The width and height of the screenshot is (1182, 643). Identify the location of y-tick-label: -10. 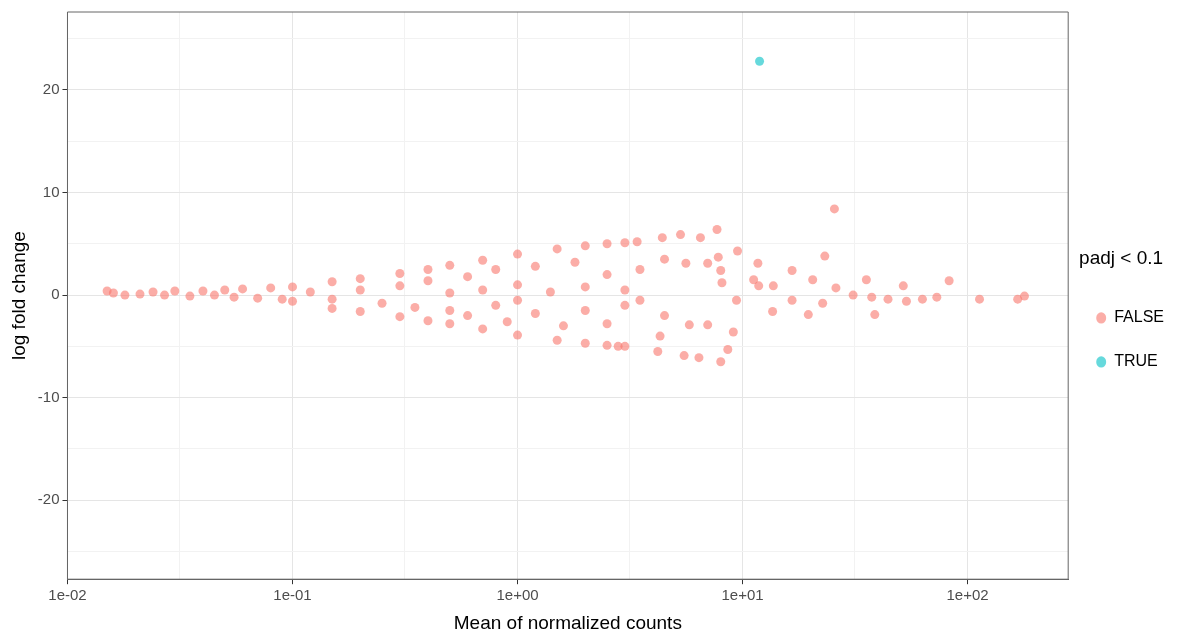
(48, 396).